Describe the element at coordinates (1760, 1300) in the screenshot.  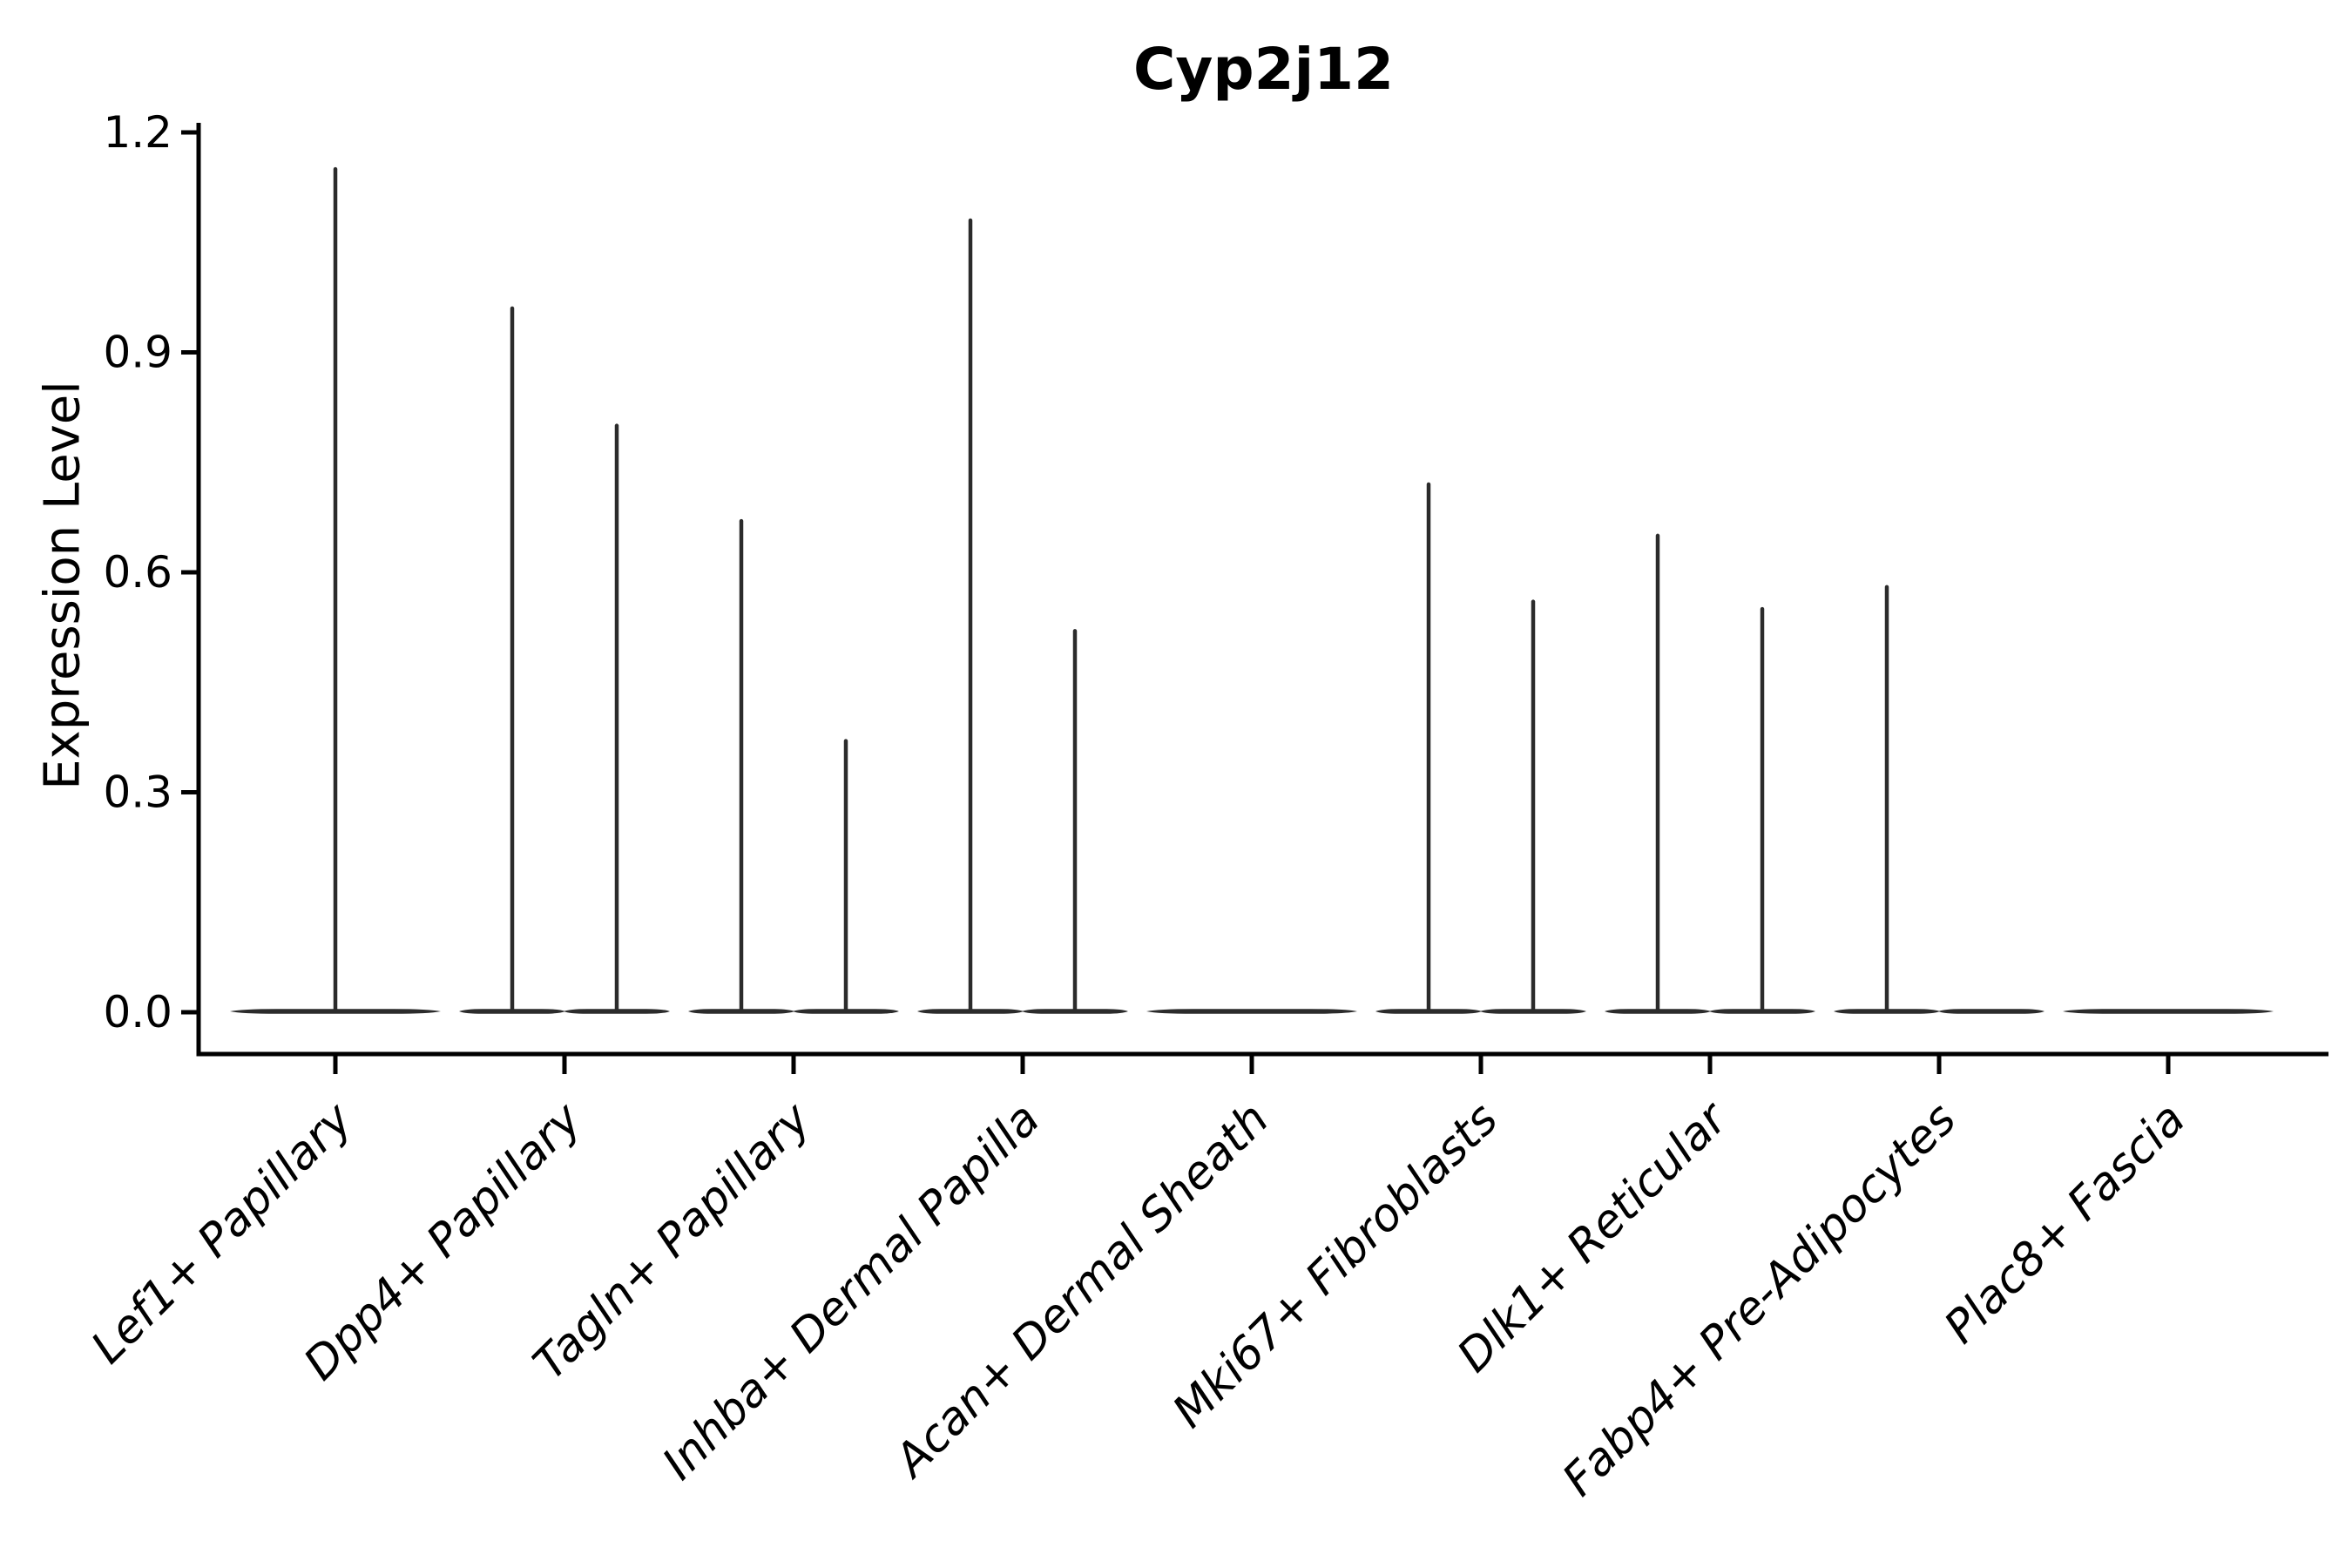
I see `x-tick-label: Fabp4+ Pre-Adipocytes` at that location.